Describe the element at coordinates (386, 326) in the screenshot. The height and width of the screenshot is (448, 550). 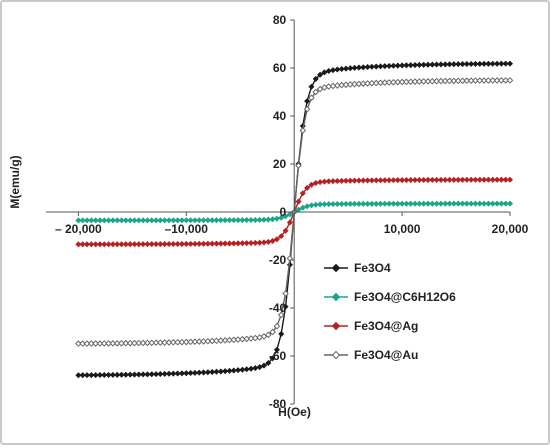
I see `legend-label: Fe3O4@Ag` at that location.